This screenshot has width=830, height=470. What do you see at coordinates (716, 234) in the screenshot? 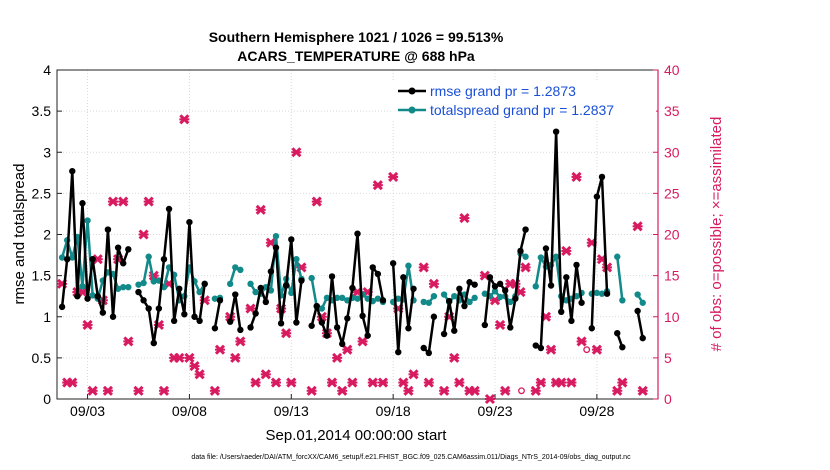
I see `y2-axis-label: # of obs: o=possible; ×=assimilated` at bounding box center [716, 234].